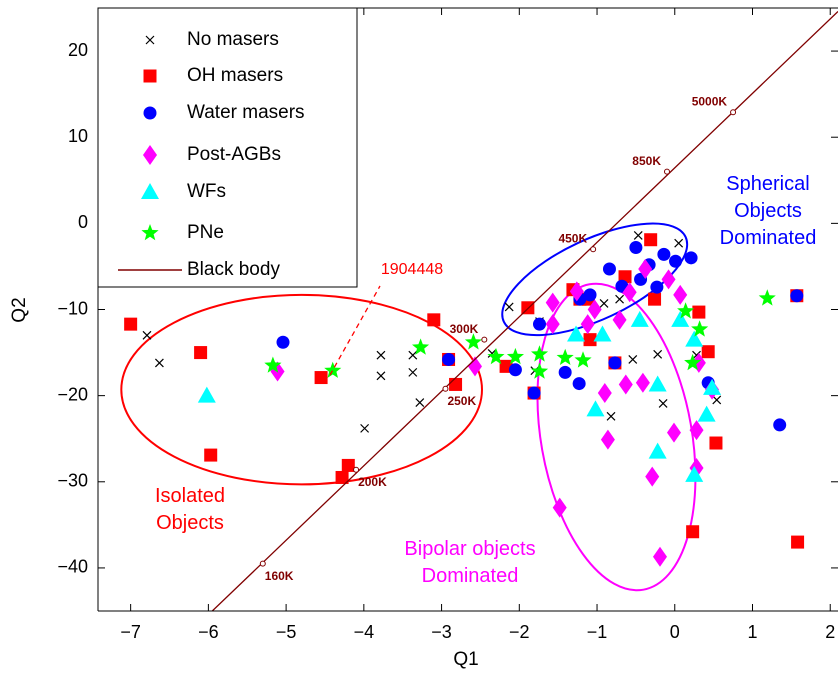 This screenshot has width=838, height=673. Describe the element at coordinates (768, 211) in the screenshot. I see `region-label: Spherical Objects Dominated` at that location.